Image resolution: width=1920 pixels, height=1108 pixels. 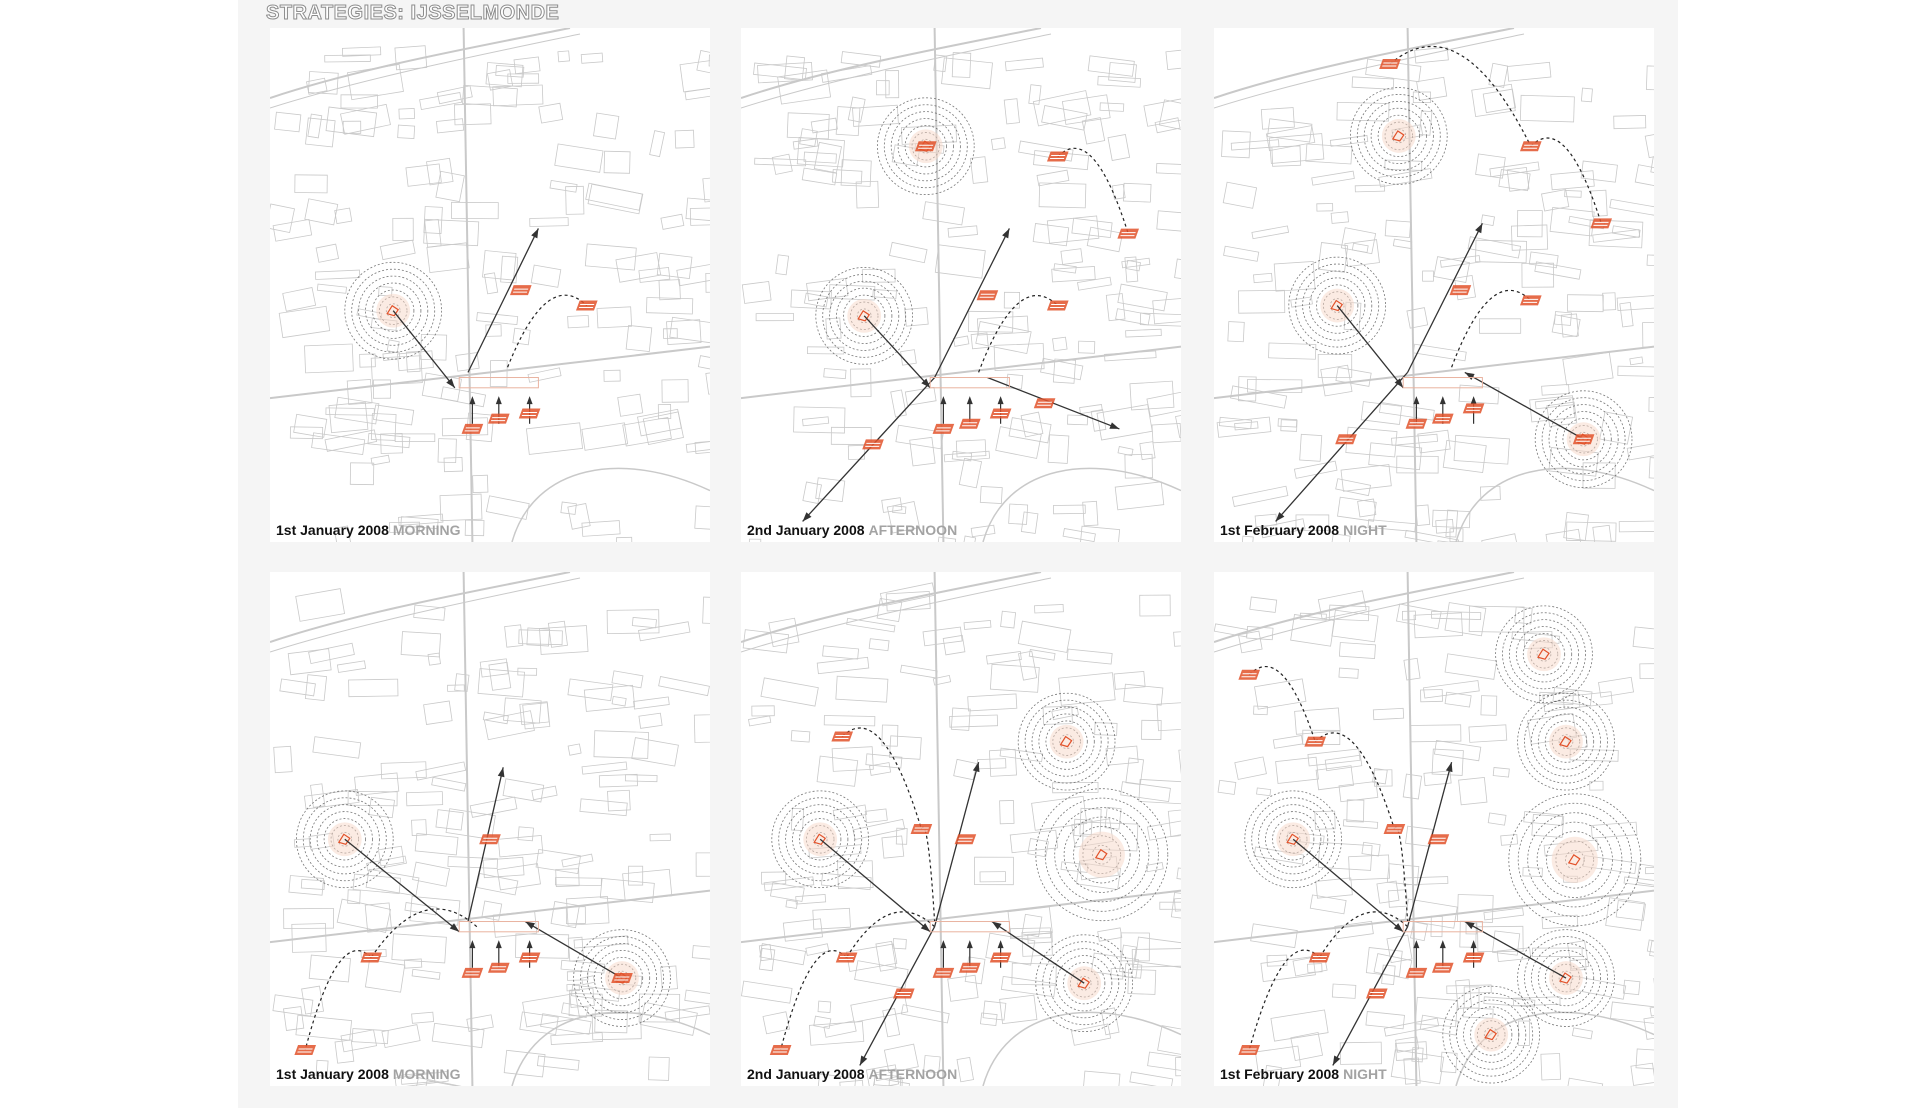 What do you see at coordinates (806, 1074) in the screenshot?
I see `panel-date: 2nd January 2008` at bounding box center [806, 1074].